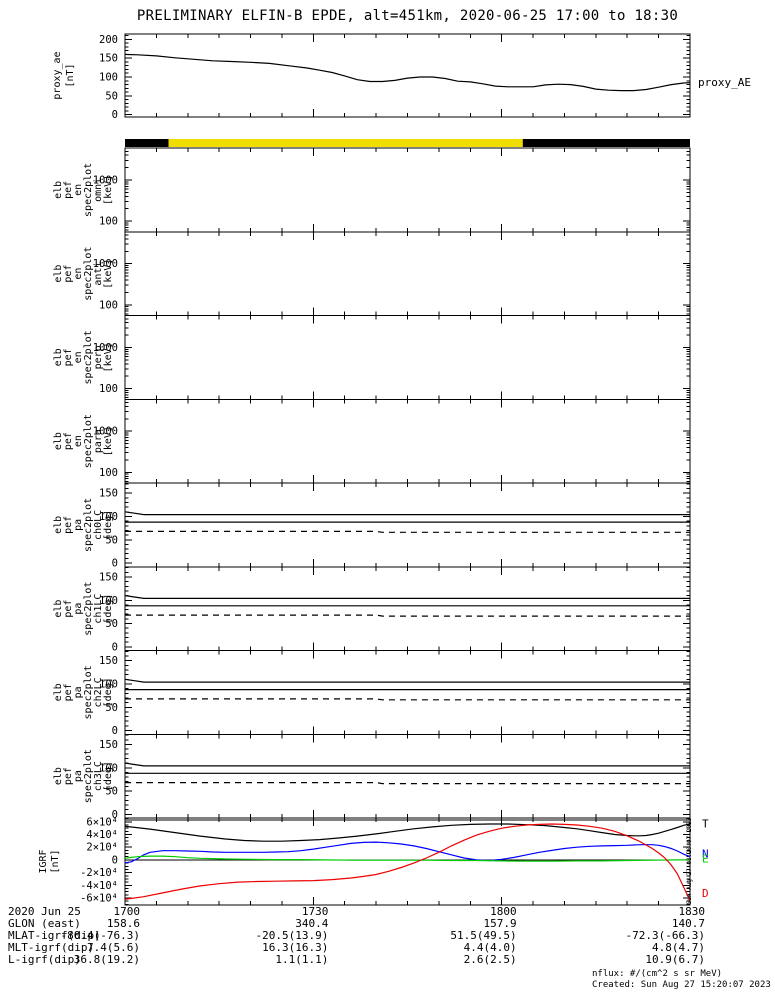  What do you see at coordinates (70, 75) in the screenshot?
I see `y-axis-label-word: [nT]` at bounding box center [70, 75].